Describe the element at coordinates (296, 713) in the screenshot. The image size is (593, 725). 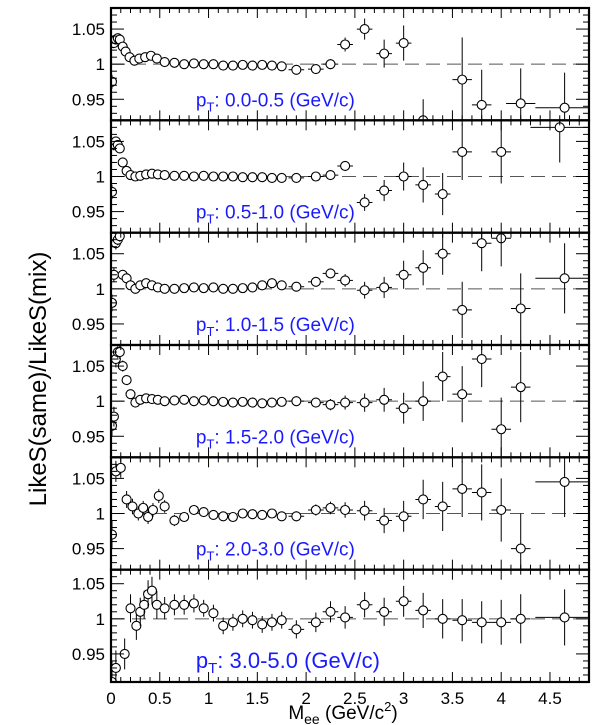
I see `x-axis-title-main: M` at that location.